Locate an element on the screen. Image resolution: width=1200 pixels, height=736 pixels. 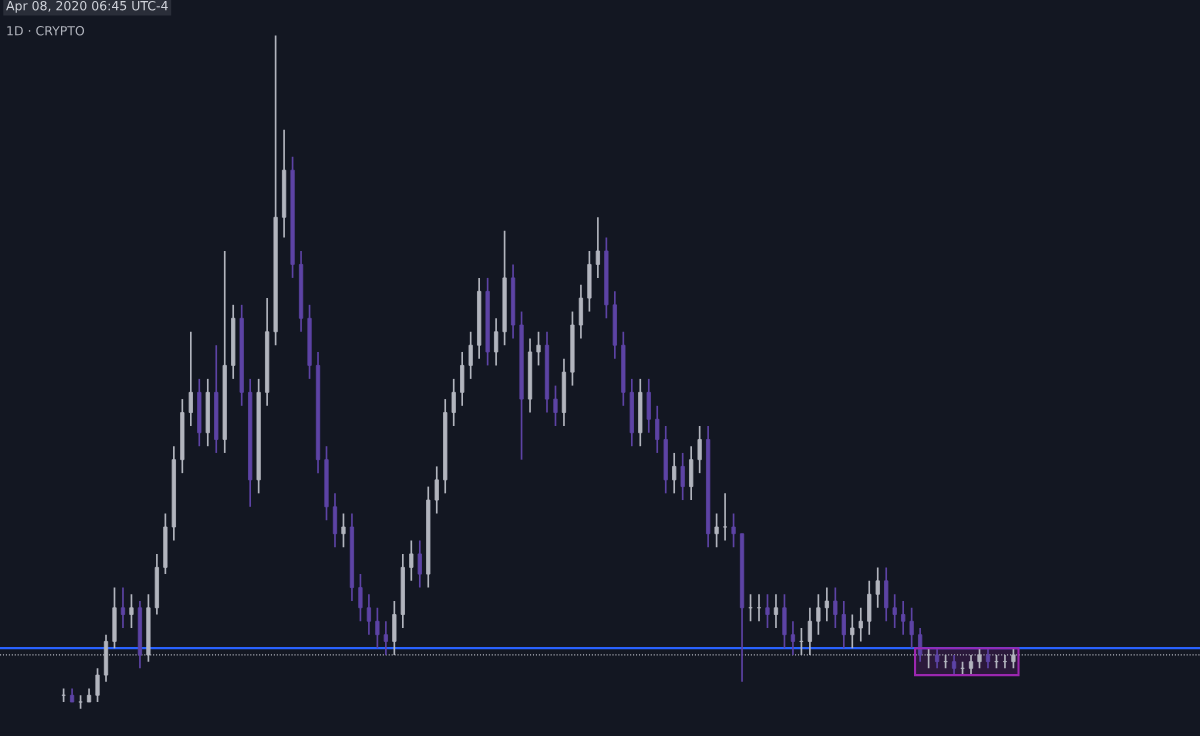
text: 1D · CRYPTO is located at coordinates (46, 30).